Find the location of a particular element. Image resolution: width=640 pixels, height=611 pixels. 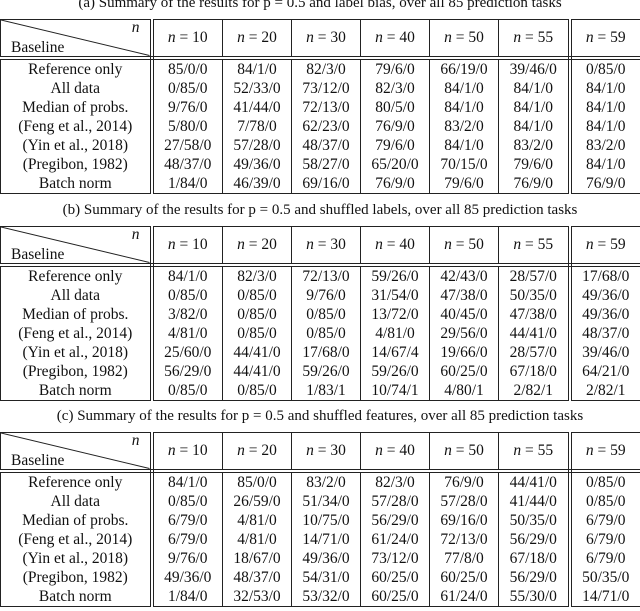

column-value: 10 is located at coordinates (200, 244).